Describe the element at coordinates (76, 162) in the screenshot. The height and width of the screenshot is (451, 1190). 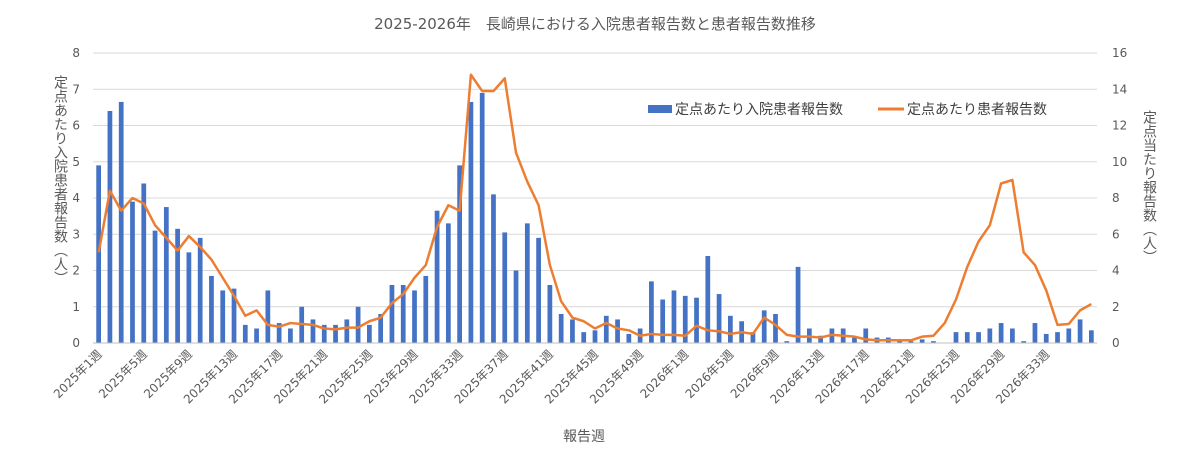
I see `y-left-tick-label: 5` at that location.